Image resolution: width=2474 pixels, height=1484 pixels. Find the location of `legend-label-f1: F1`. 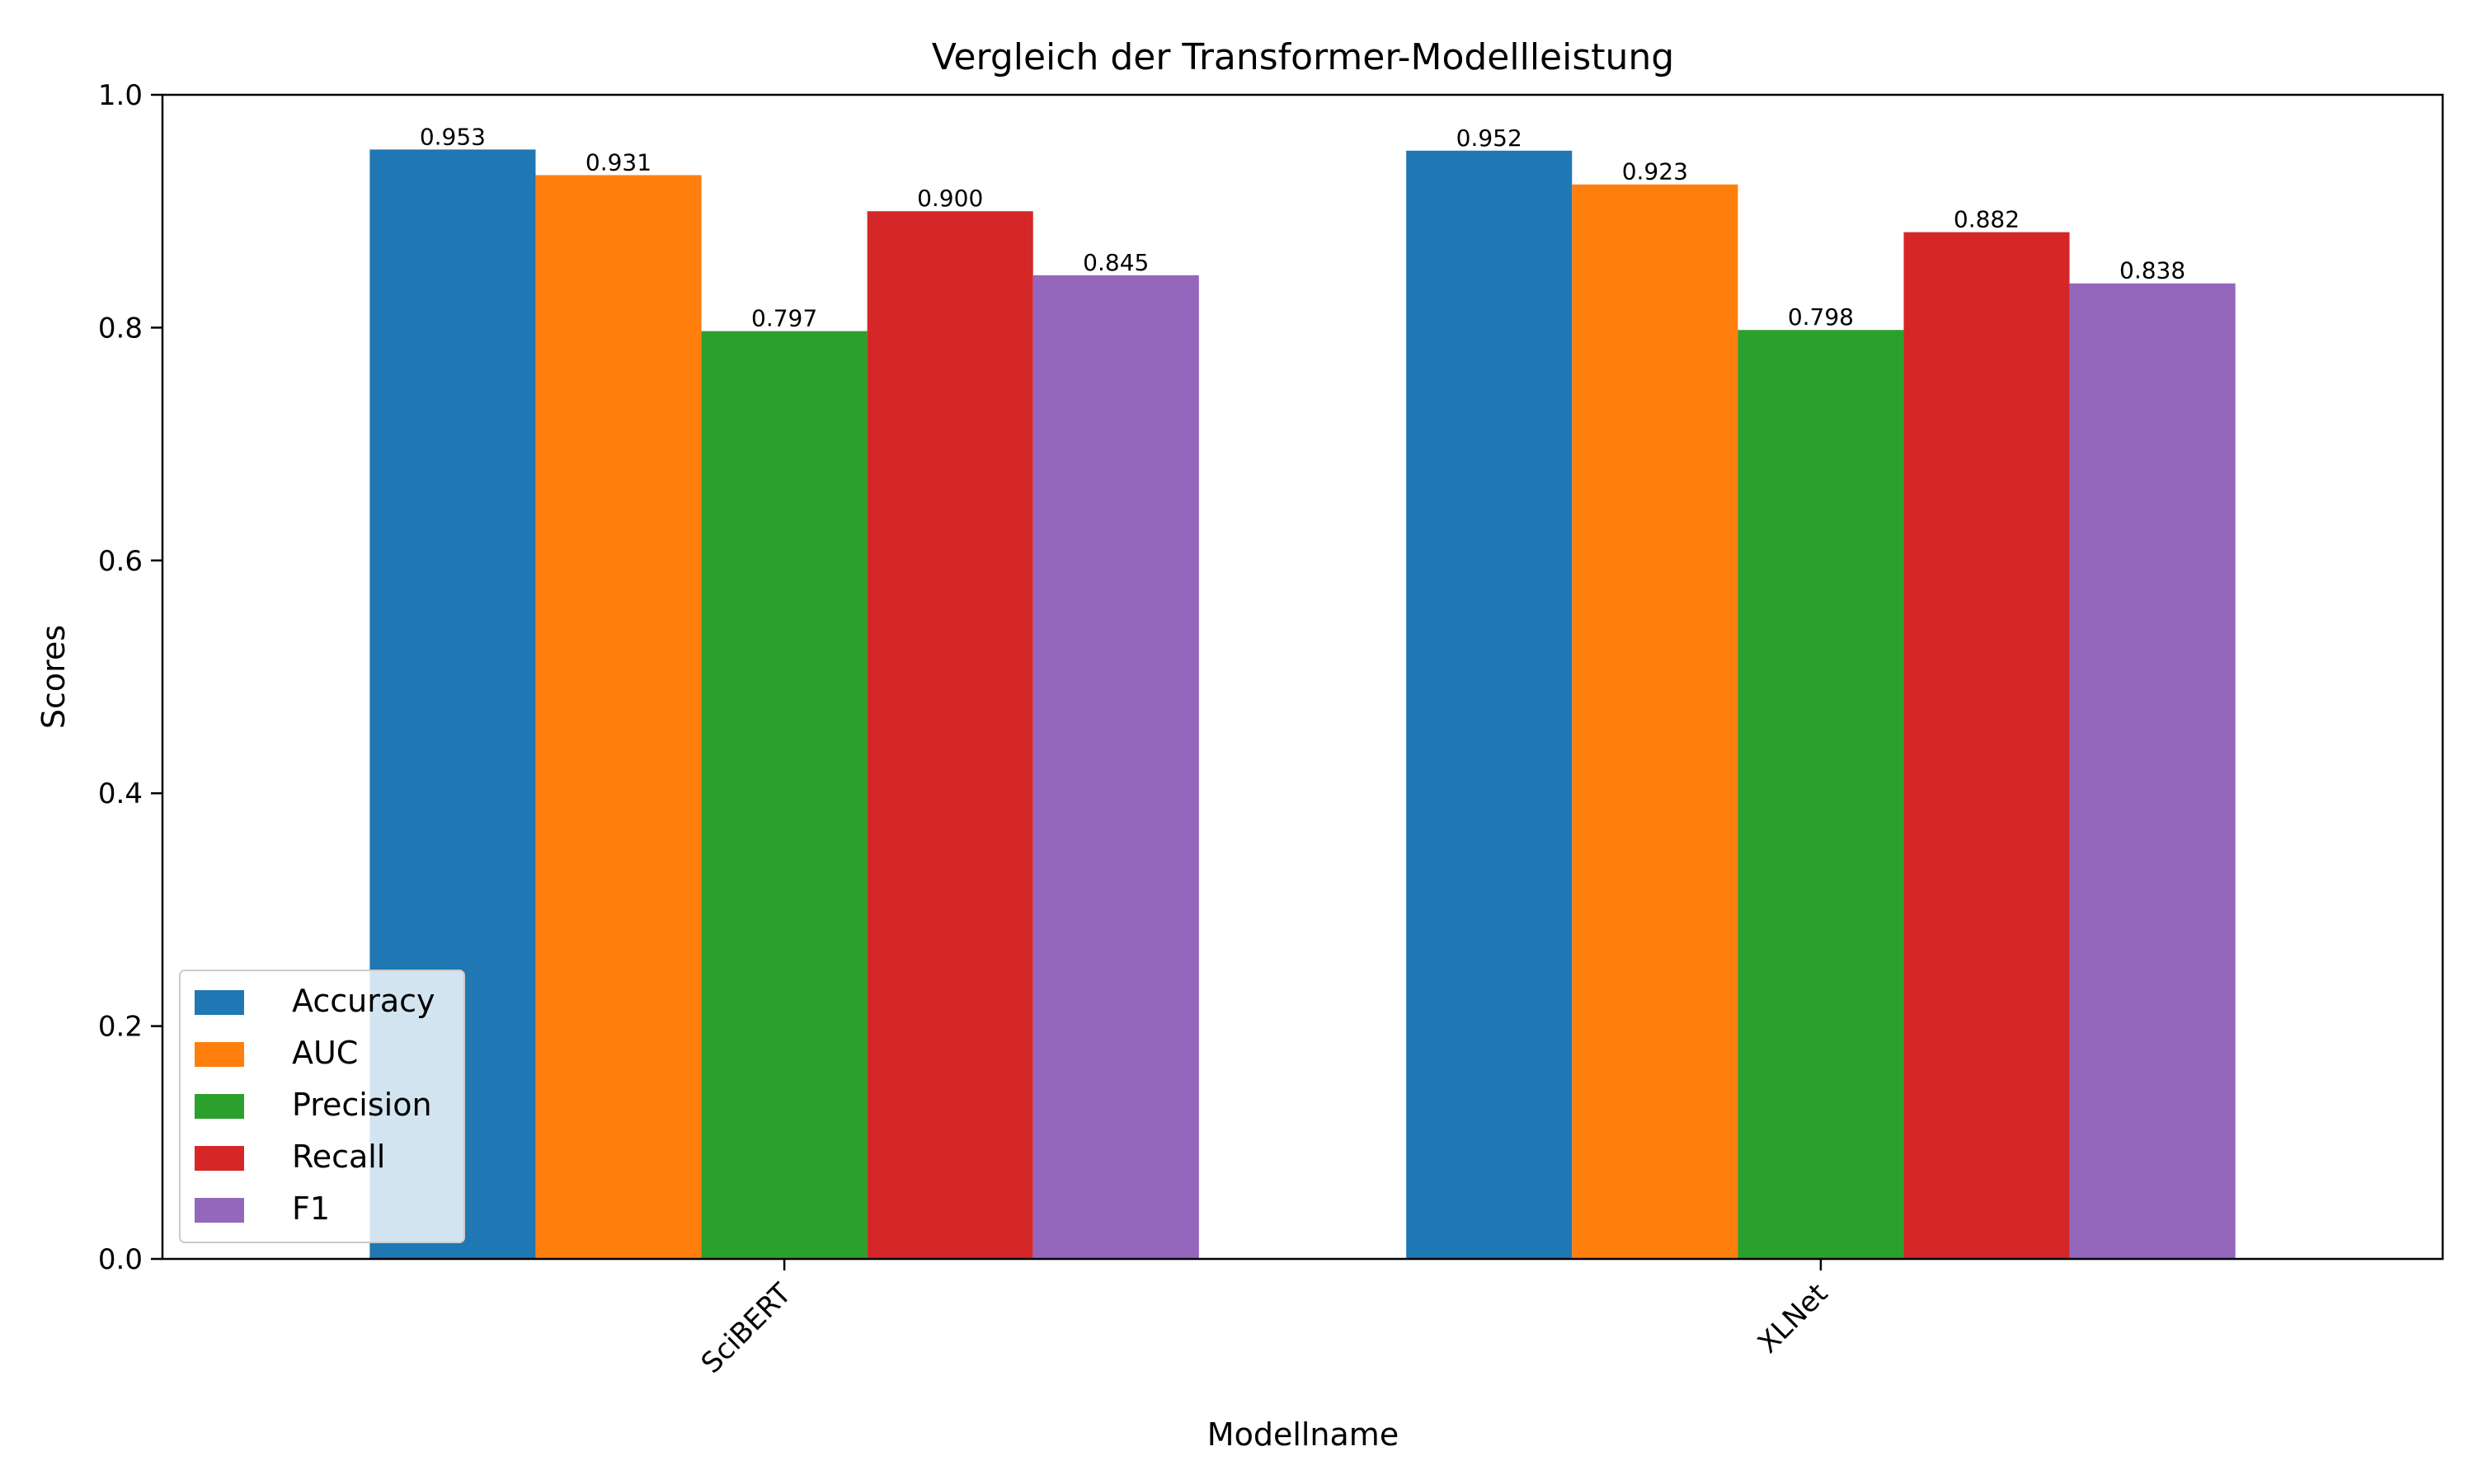

legend-label-f1: F1 is located at coordinates (311, 1208).